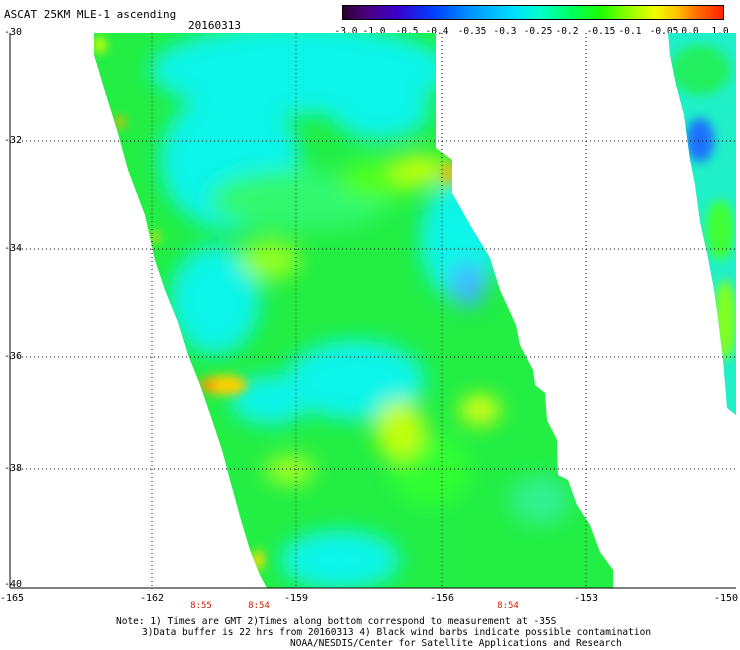 This screenshot has height=650, width=740. What do you see at coordinates (13, 32) in the screenshot?
I see `lat-label: -30` at bounding box center [13, 32].